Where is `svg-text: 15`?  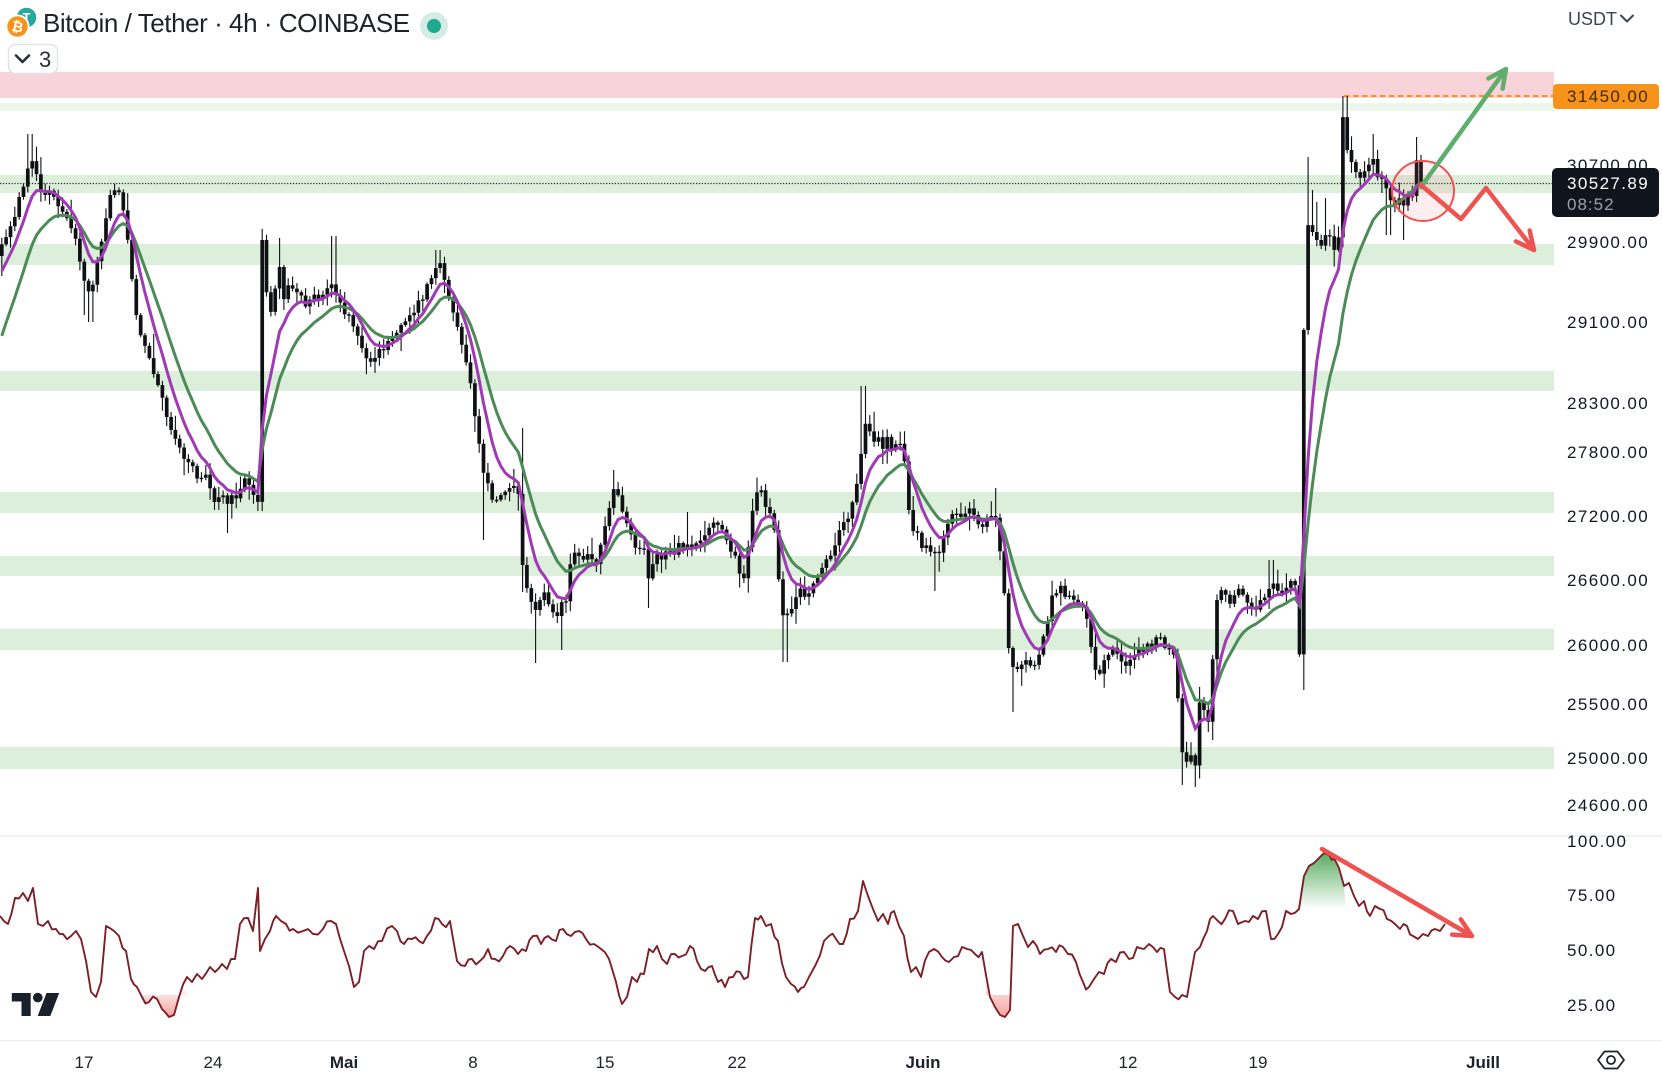
svg-text: 15 is located at coordinates (605, 1062).